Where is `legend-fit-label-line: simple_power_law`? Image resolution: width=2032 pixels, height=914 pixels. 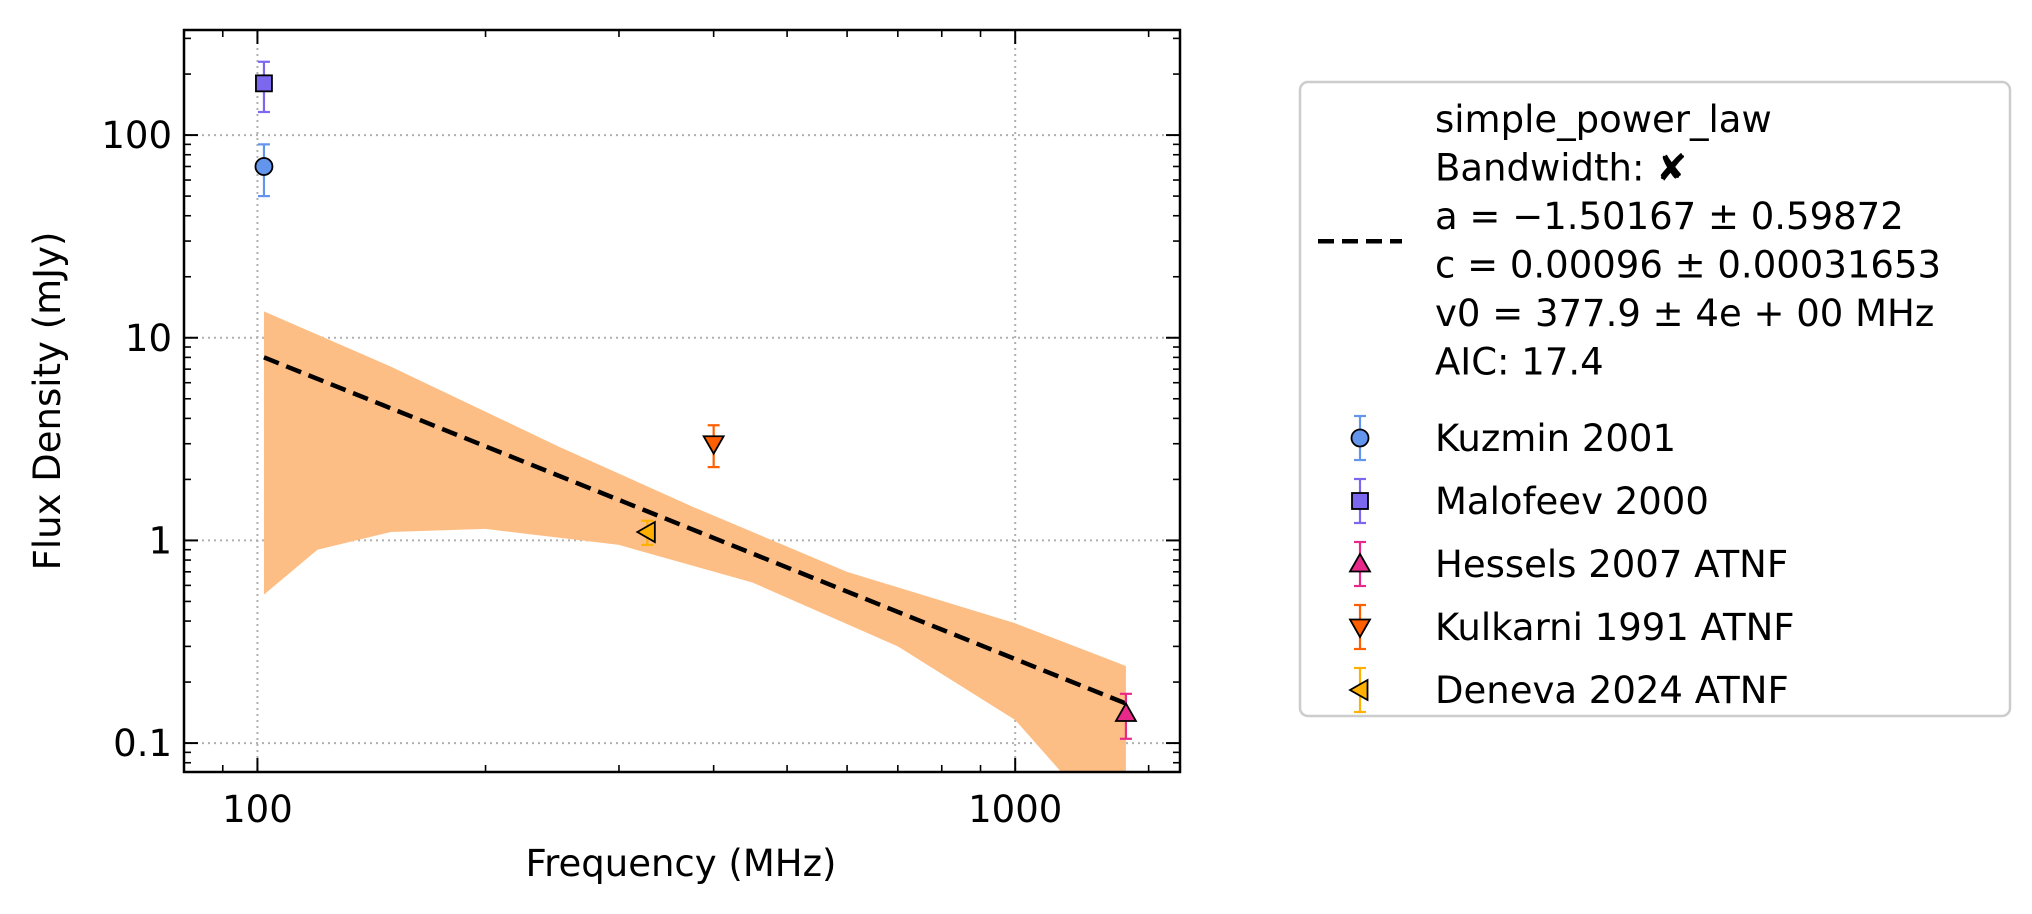 legend-fit-label-line: simple_power_law is located at coordinates (1603, 119).